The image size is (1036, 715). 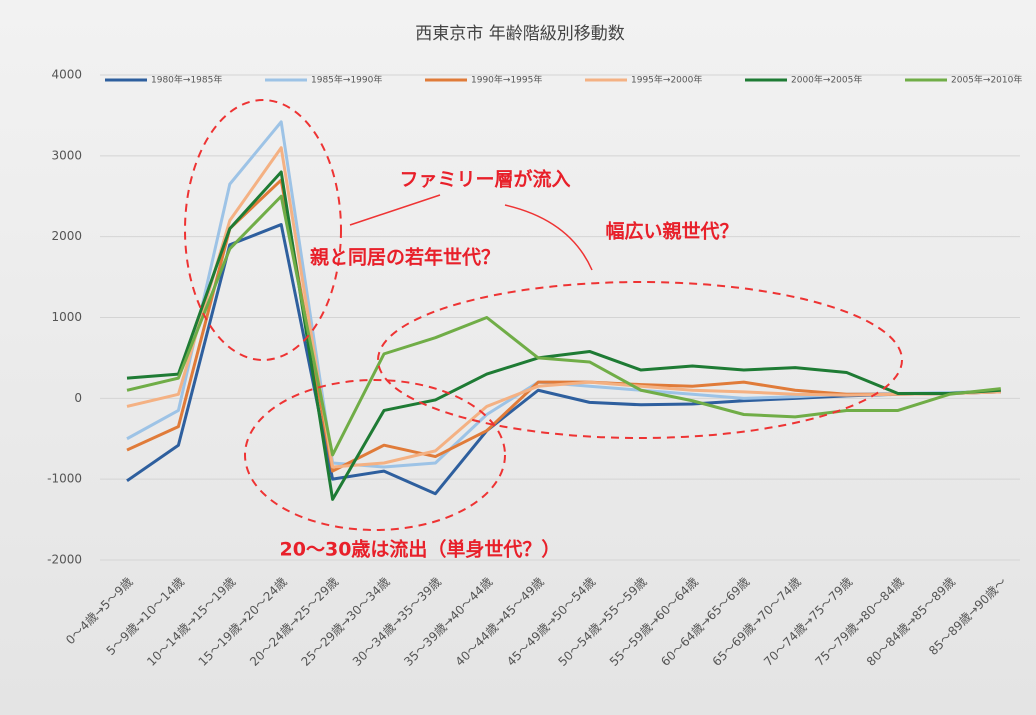 I want to click on legend-label: 1985年→1990年, so click(x=346, y=80).